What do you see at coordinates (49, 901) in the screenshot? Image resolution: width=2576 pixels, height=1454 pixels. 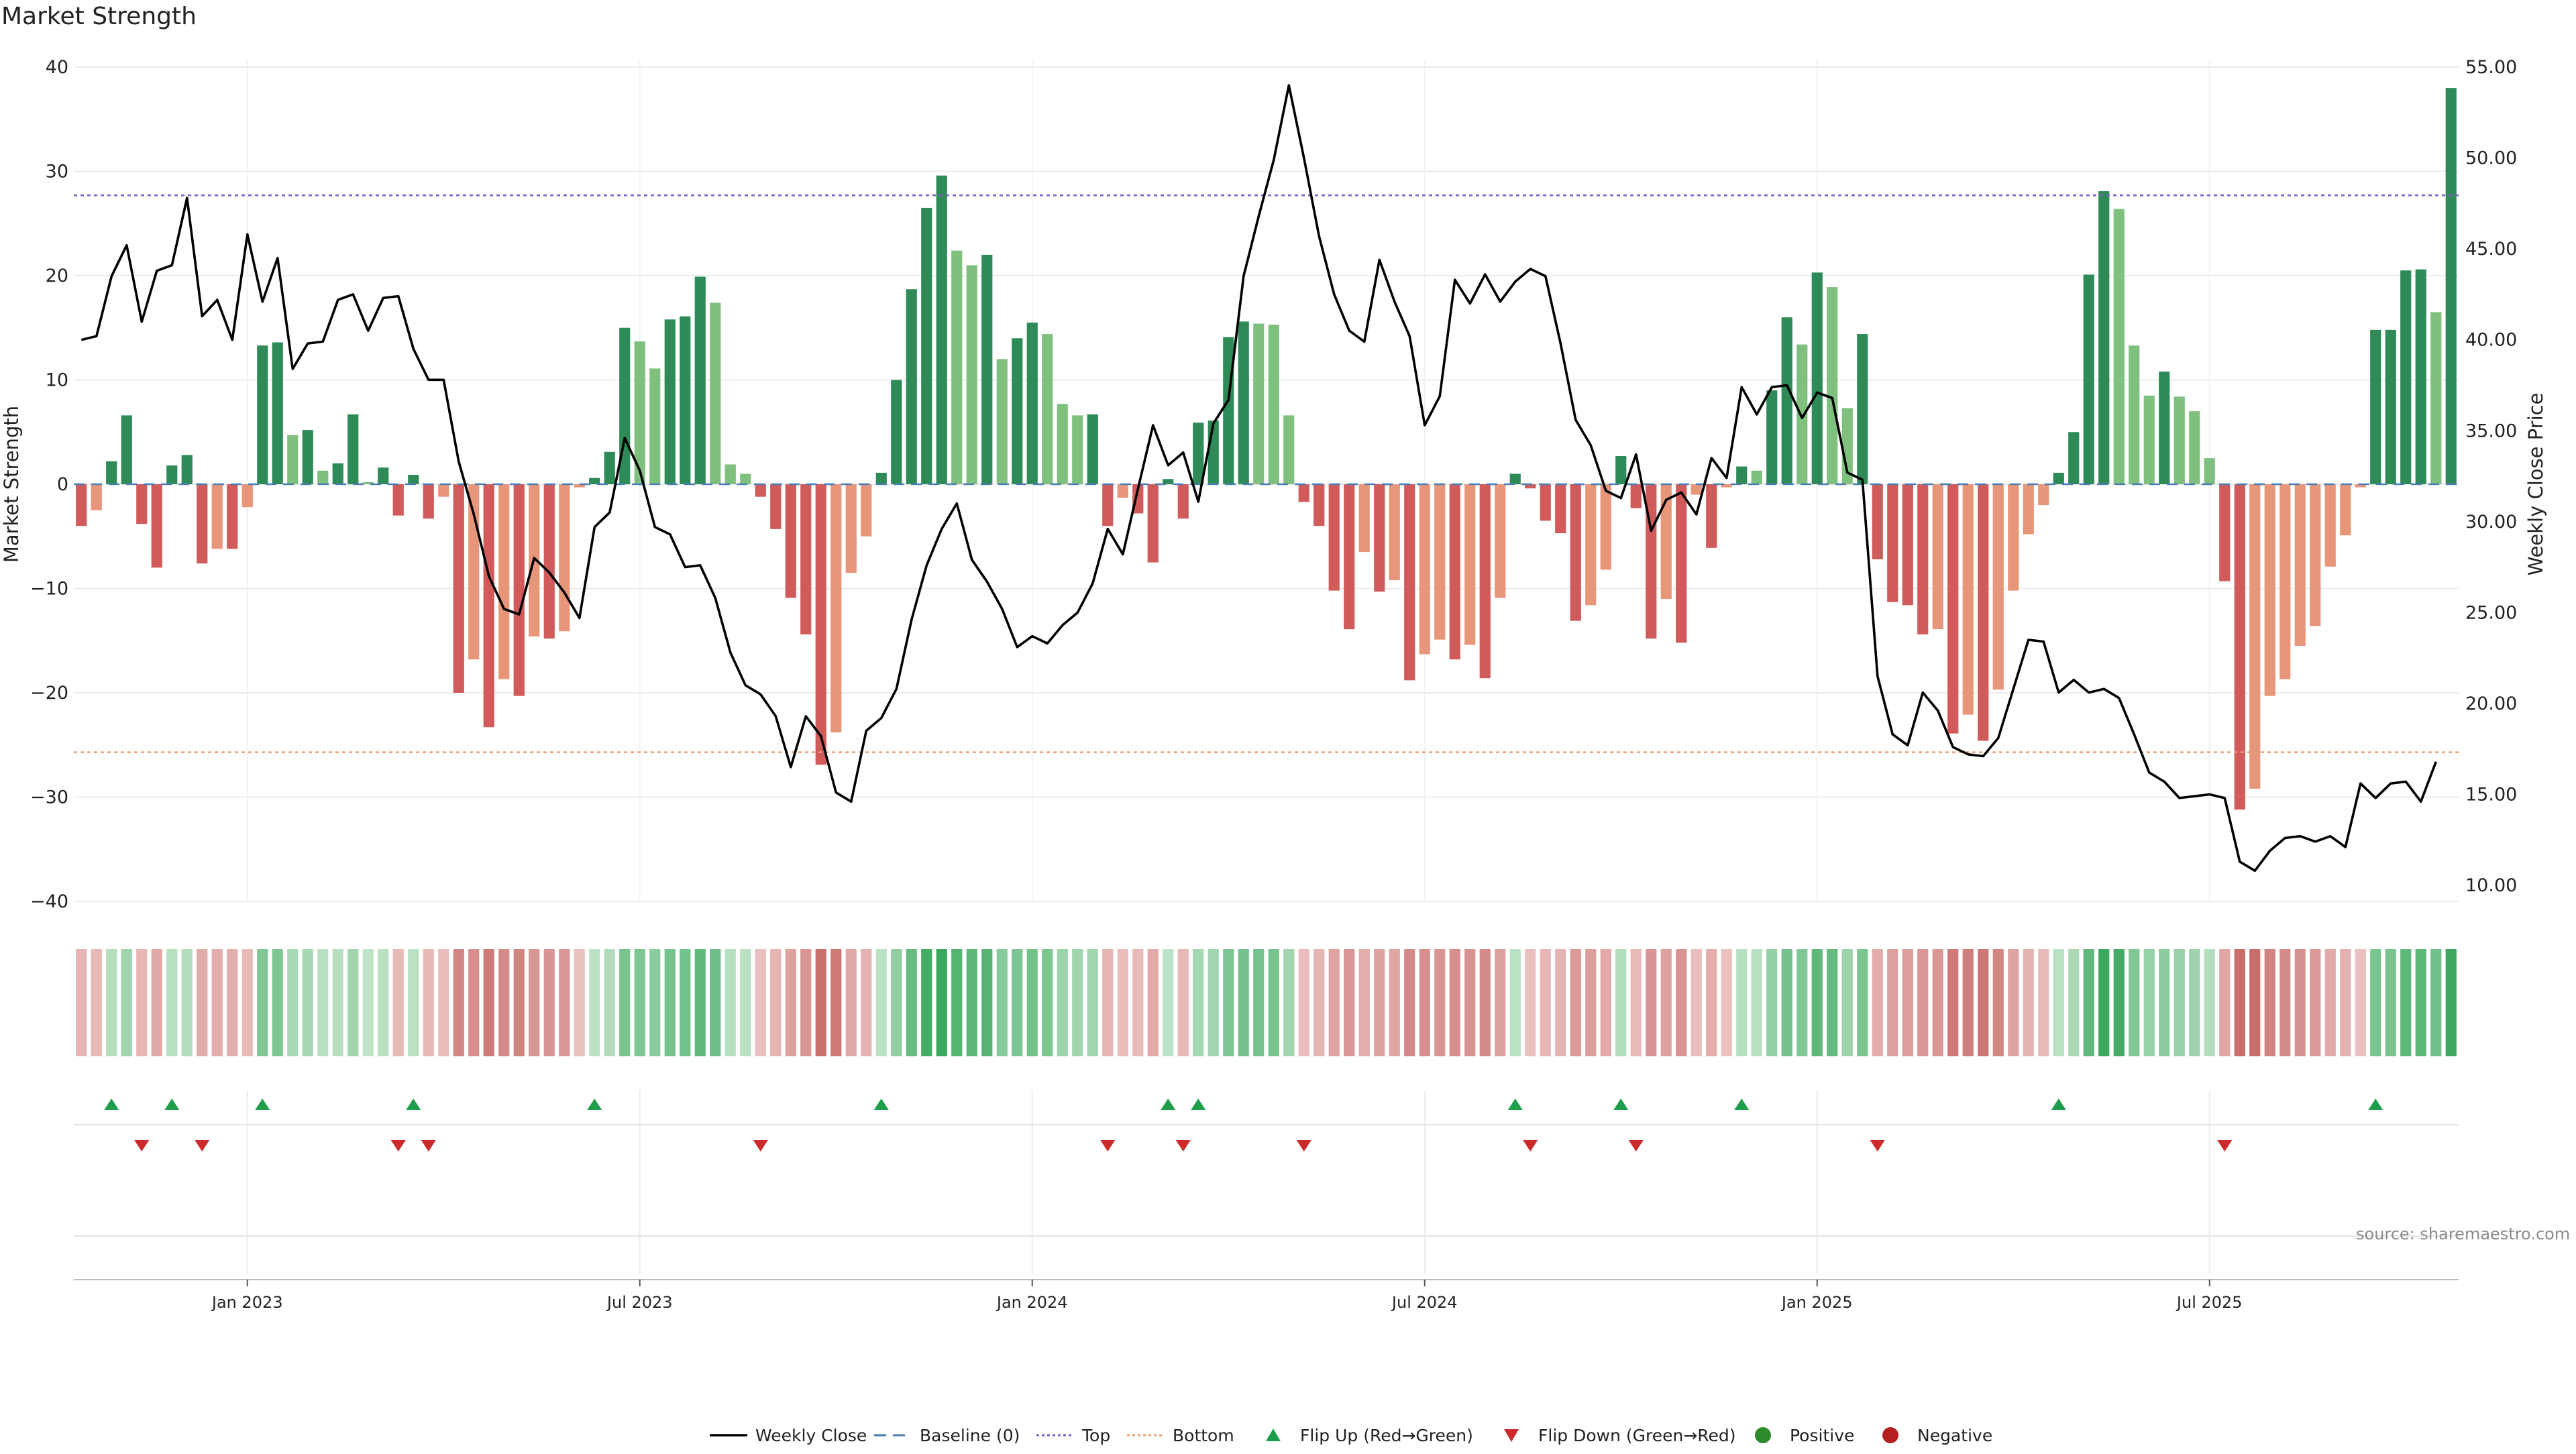 I see `left-tick-label: −40` at bounding box center [49, 901].